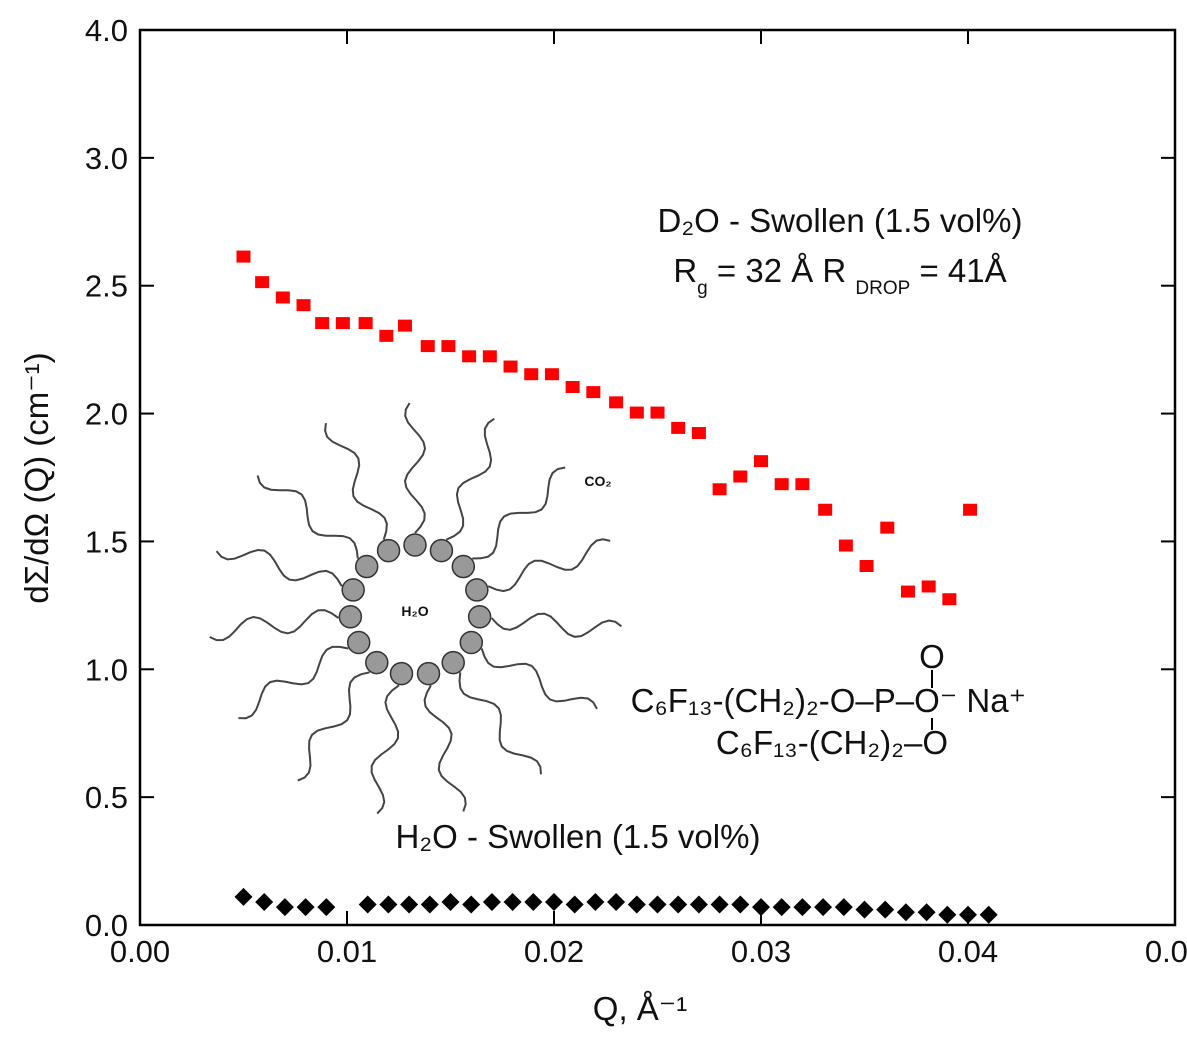  Describe the element at coordinates (140, 951) in the screenshot. I see `x-tick-label: 0.00` at that location.